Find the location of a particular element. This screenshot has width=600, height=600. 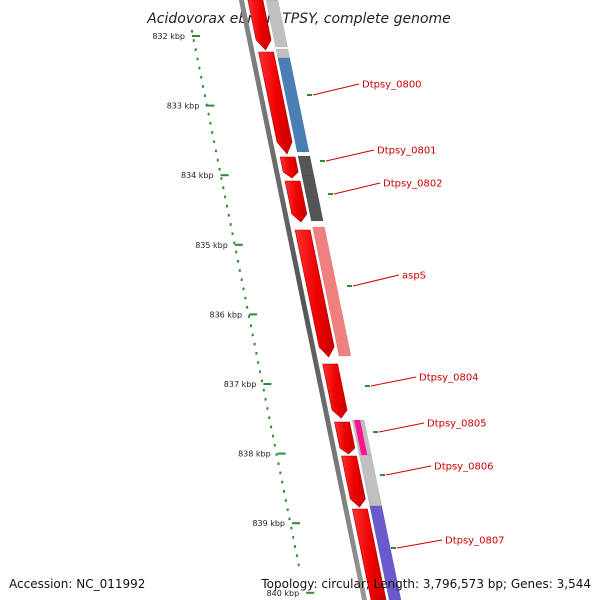

tick-label: 837 kbp is located at coordinates (240, 384).